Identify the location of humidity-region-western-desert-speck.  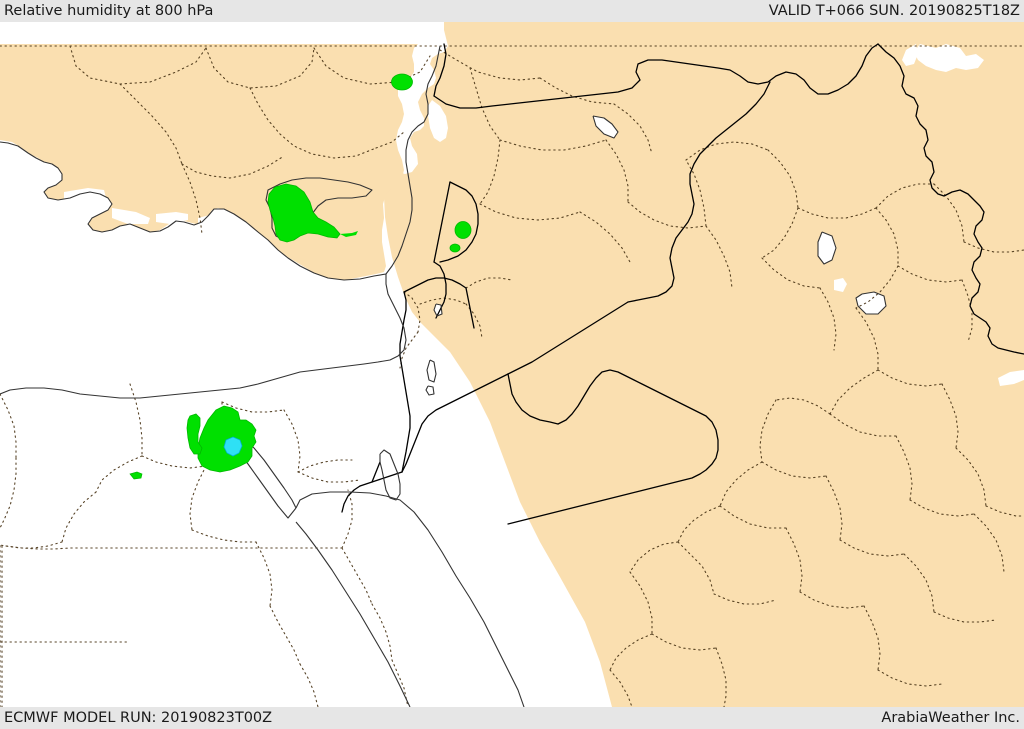
(136, 475).